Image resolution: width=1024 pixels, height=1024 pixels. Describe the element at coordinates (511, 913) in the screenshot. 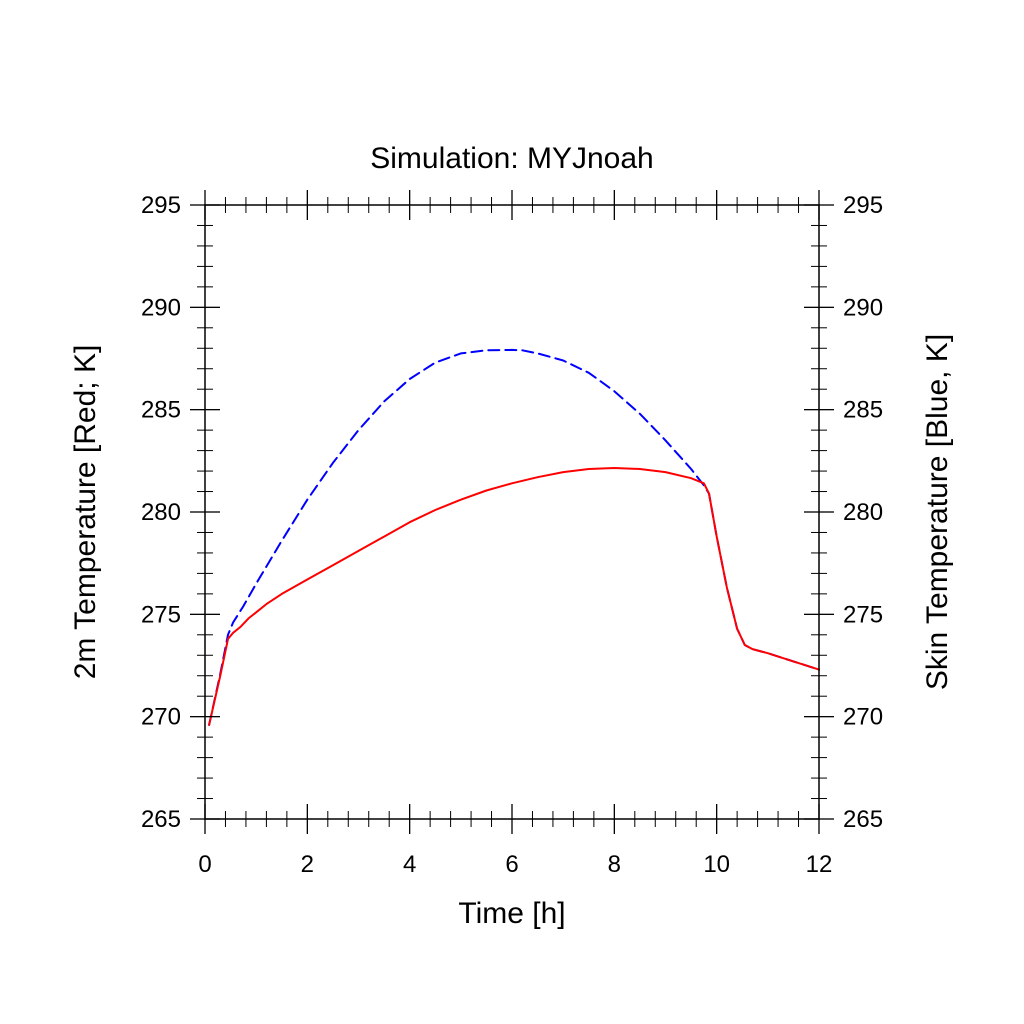

I see `x-axis-title: Time [h]` at that location.